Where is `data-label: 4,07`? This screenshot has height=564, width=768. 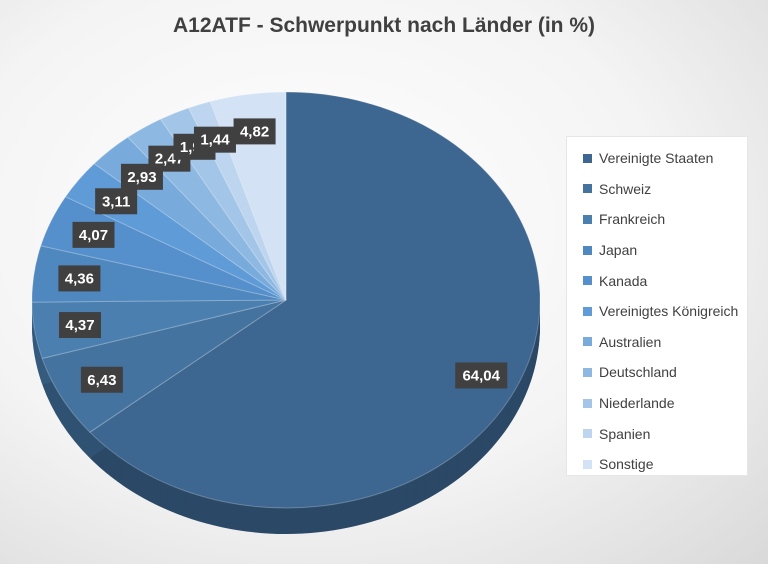
data-label: 4,07 is located at coordinates (93, 234).